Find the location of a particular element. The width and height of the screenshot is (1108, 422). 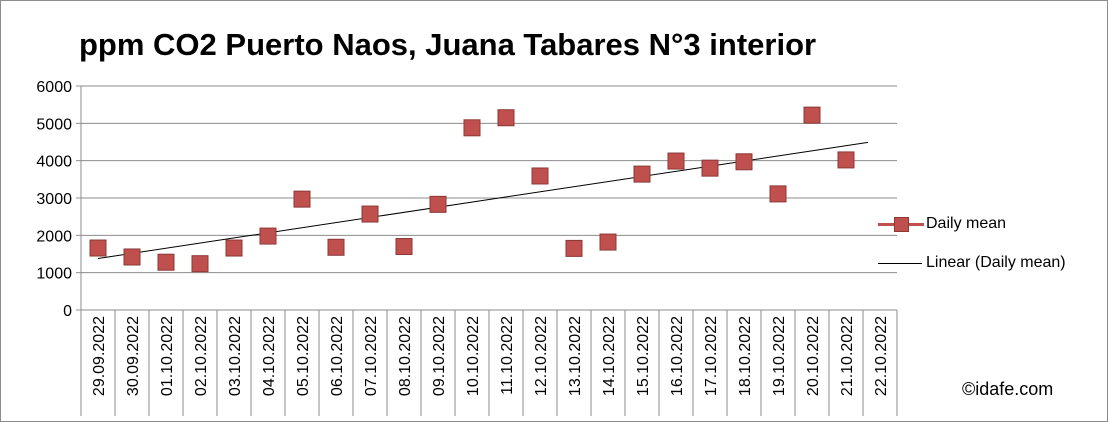

legend-marker-daily-mean is located at coordinates (901, 224).